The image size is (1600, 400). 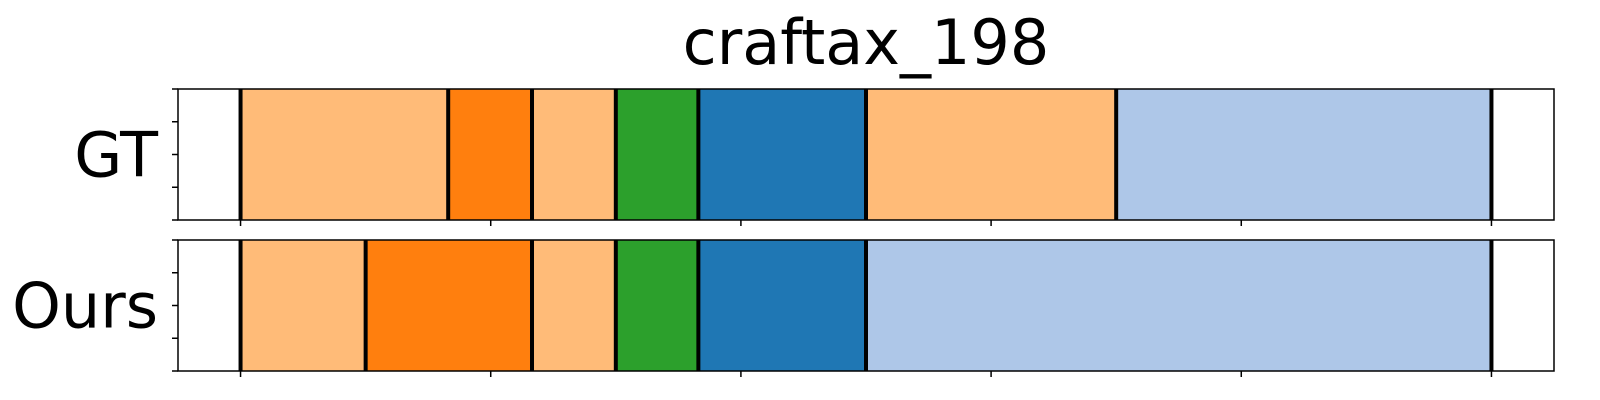 I want to click on chart-title: craftax_198, so click(x=866, y=42).